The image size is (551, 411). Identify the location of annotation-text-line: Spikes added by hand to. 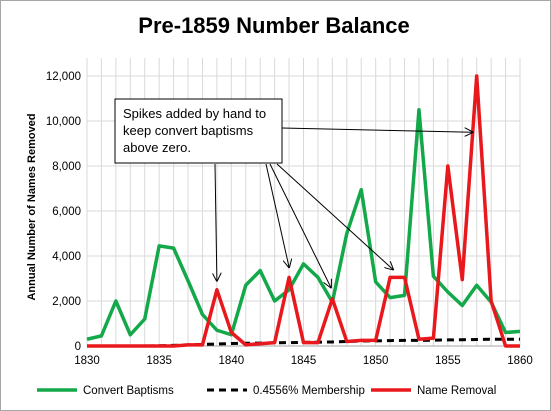
(194, 113).